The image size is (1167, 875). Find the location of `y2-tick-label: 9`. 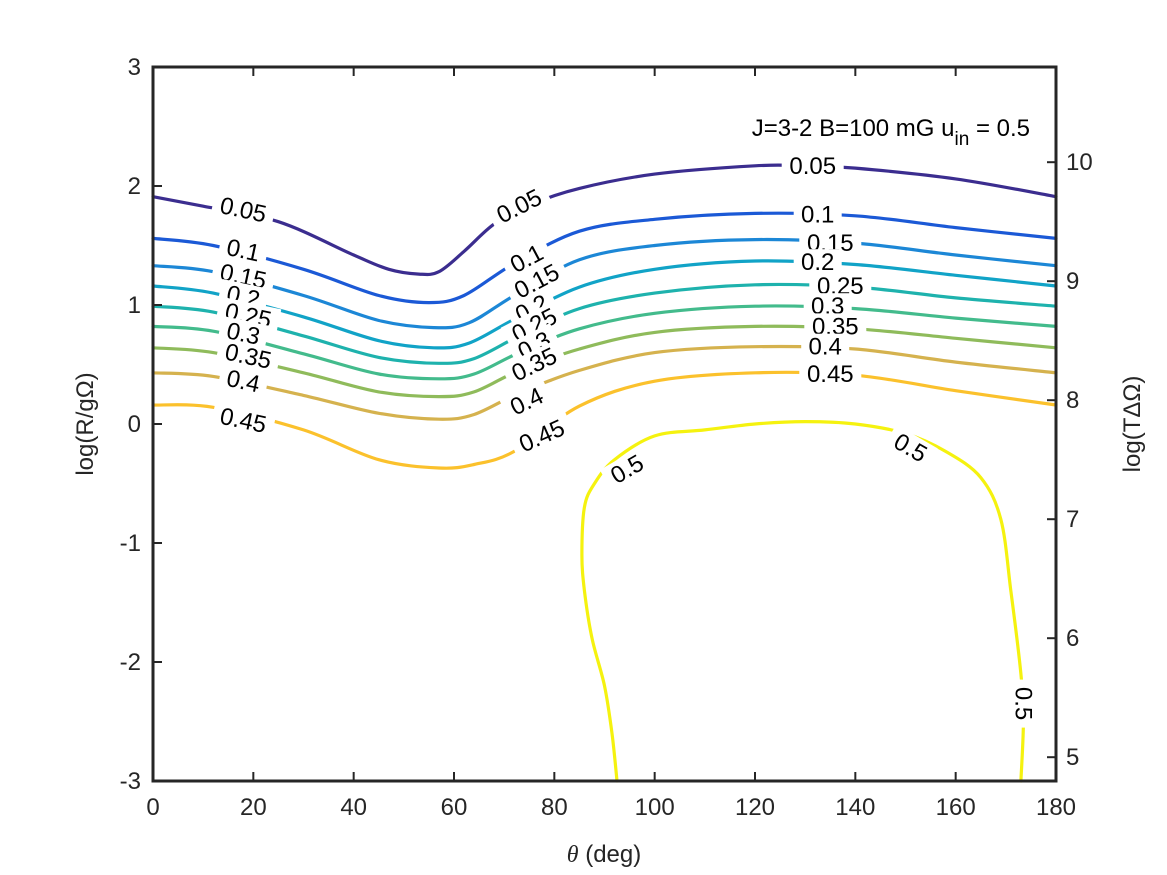

y2-tick-label: 9 is located at coordinates (1072, 281).